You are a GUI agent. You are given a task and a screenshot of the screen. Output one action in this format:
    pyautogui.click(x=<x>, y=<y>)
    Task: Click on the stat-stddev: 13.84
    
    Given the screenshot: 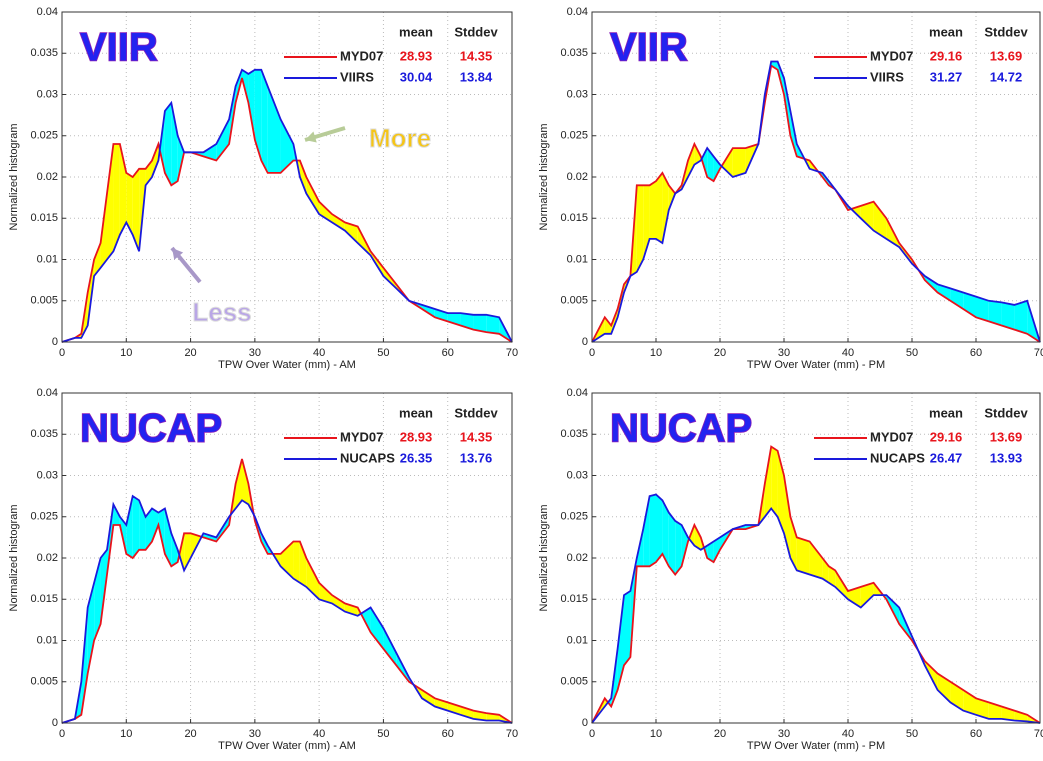 What is the action you would take?
    pyautogui.click(x=476, y=76)
    